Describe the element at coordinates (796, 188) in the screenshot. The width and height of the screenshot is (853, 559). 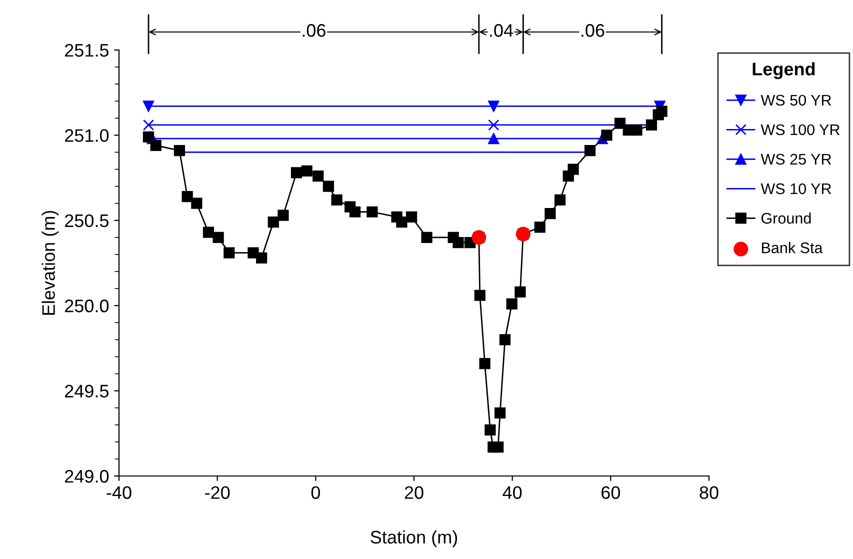
I see `legend-label: WS 10 YR` at that location.